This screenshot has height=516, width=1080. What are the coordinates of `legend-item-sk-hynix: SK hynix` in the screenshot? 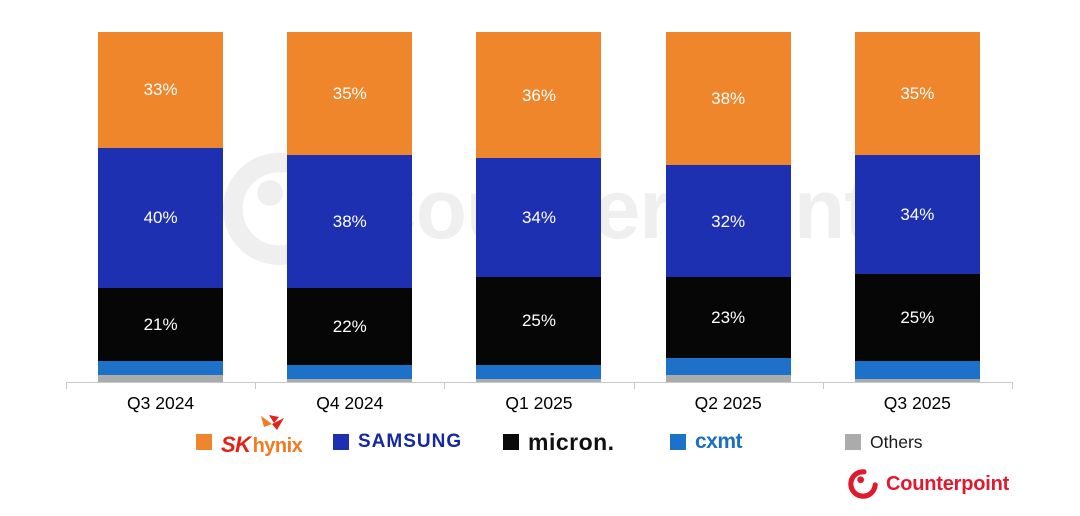 It's located at (249, 437).